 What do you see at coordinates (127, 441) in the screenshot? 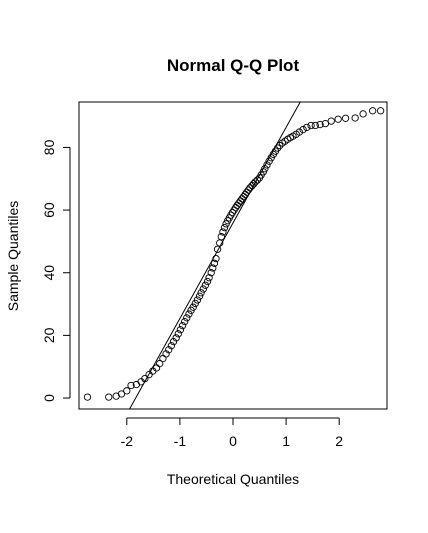
I see `x-tick-label: -2` at bounding box center [127, 441].